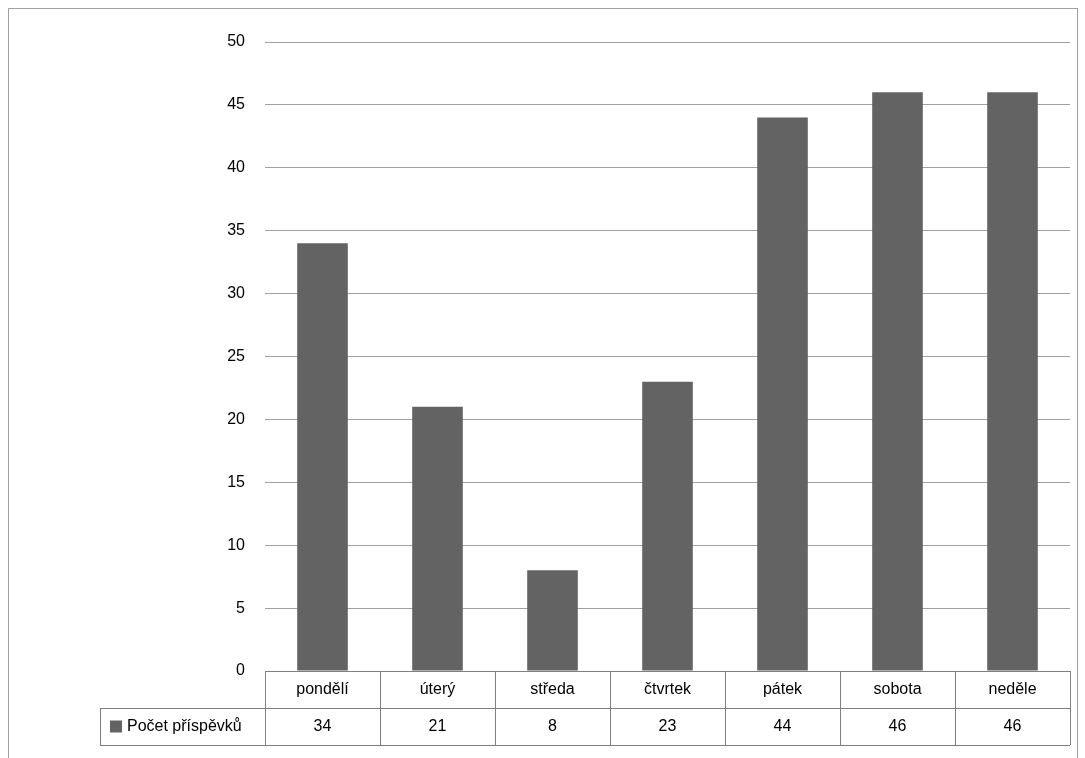 This screenshot has width=1085, height=758. Describe the element at coordinates (236, 167) in the screenshot. I see `y-tick-label: 40` at that location.